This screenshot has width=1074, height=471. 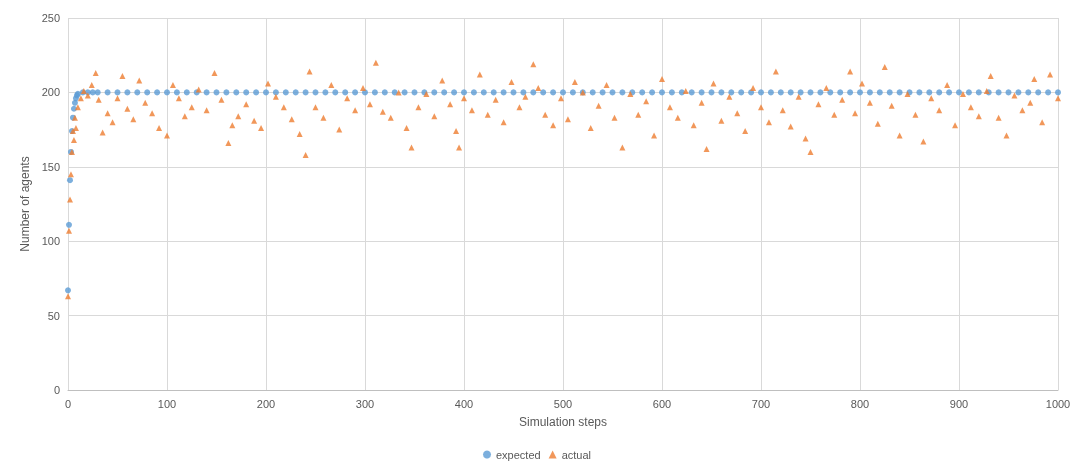 I want to click on legend-label: expected, so click(x=518, y=454).